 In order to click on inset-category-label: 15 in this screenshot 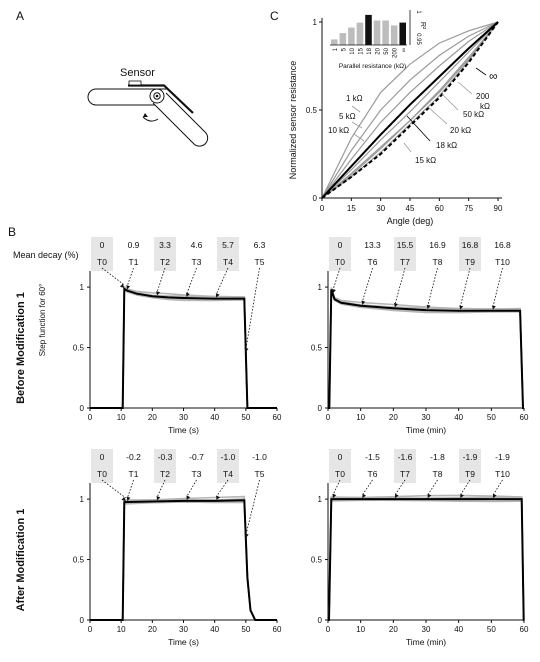, I will do `click(362, 50)`.